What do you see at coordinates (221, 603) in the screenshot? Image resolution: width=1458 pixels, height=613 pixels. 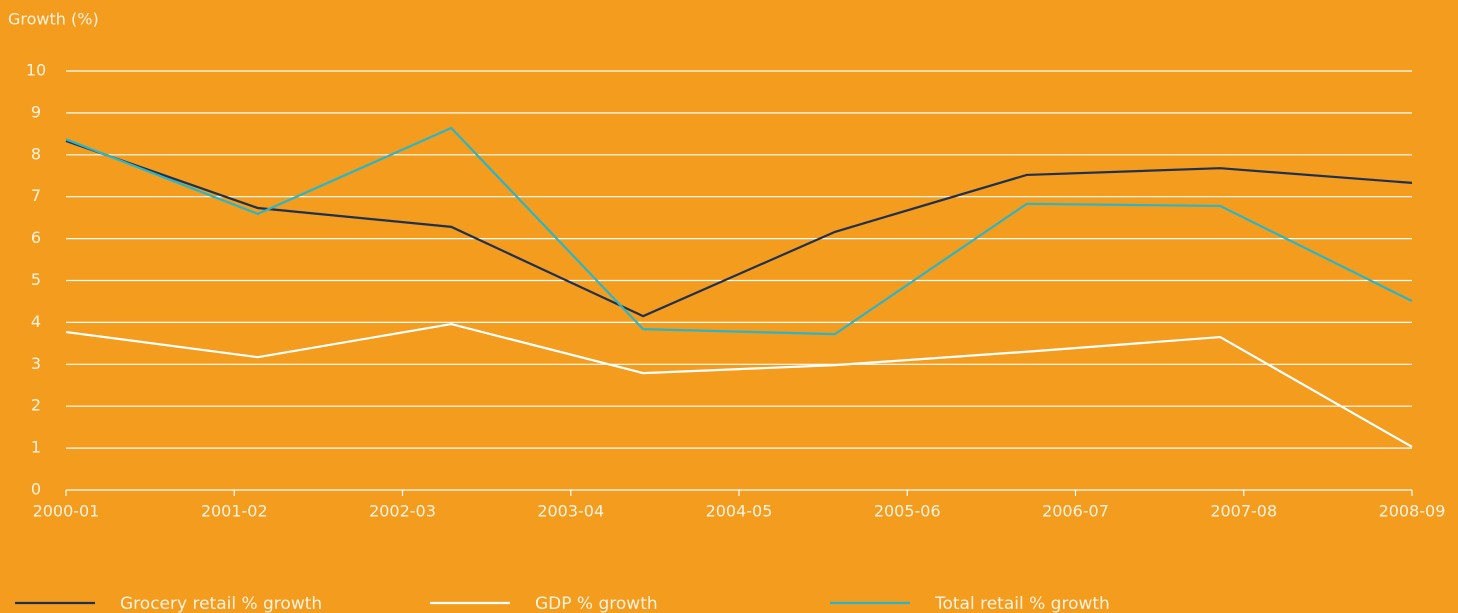 I see `legend-label: Grocery retail % growth` at bounding box center [221, 603].